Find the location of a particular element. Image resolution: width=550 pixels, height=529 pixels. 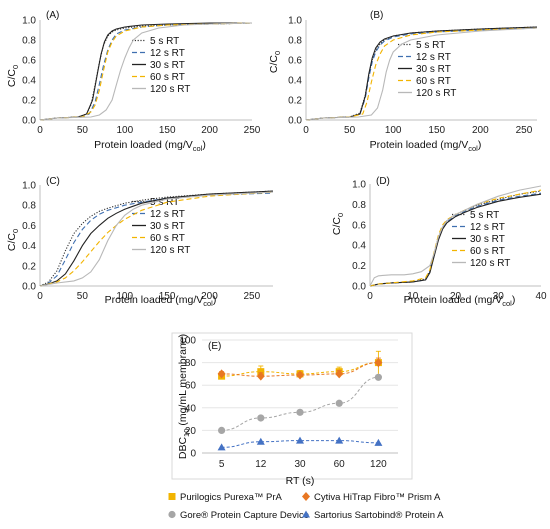

y-tick-label: 80 is located at coordinates (191, 363).